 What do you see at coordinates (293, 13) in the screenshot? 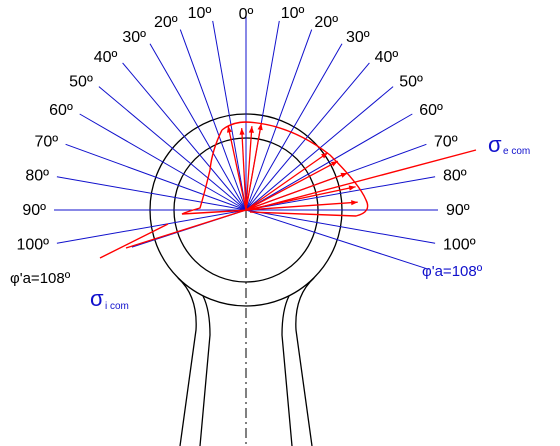
I see `angle-label-right-10: 10º` at bounding box center [293, 13].